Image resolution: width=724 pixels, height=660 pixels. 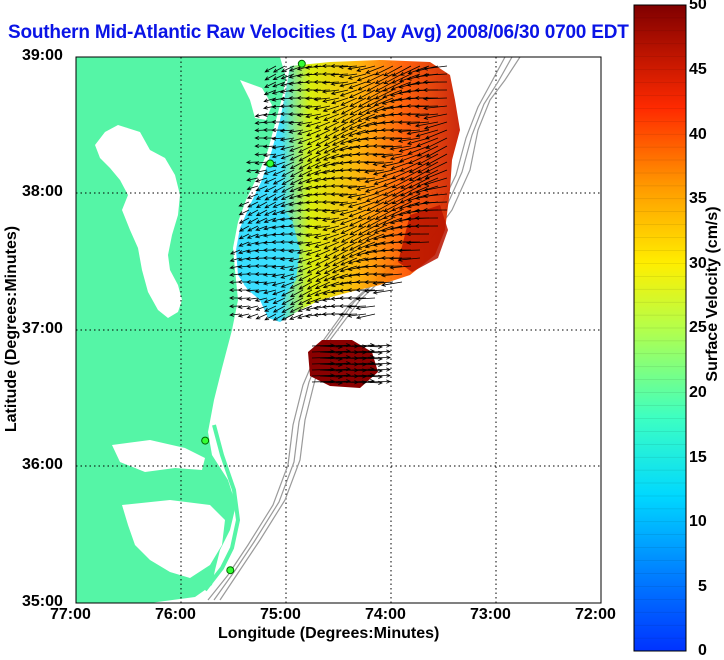 I want to click on velocity-arrows, so click(x=338, y=224).